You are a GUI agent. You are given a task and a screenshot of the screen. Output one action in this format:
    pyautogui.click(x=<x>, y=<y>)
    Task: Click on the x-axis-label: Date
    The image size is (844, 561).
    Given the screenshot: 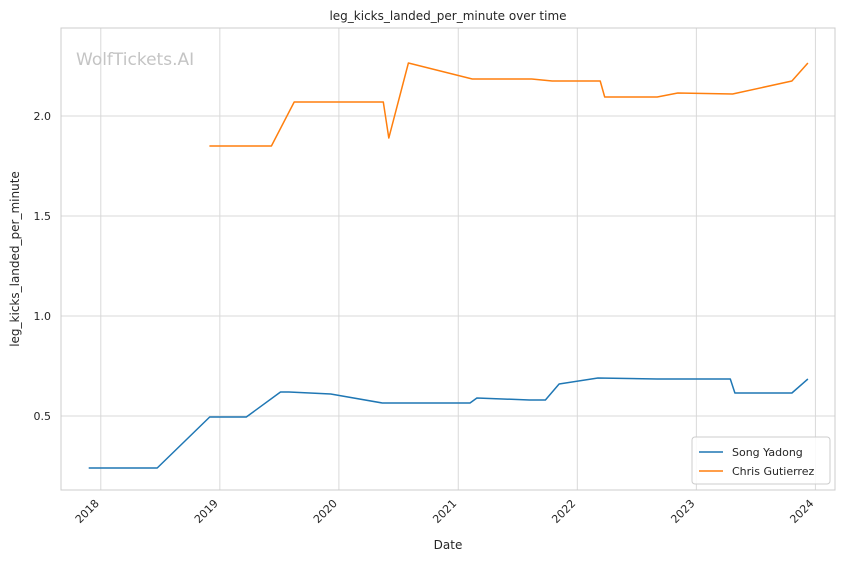 What is the action you would take?
    pyautogui.click(x=448, y=545)
    